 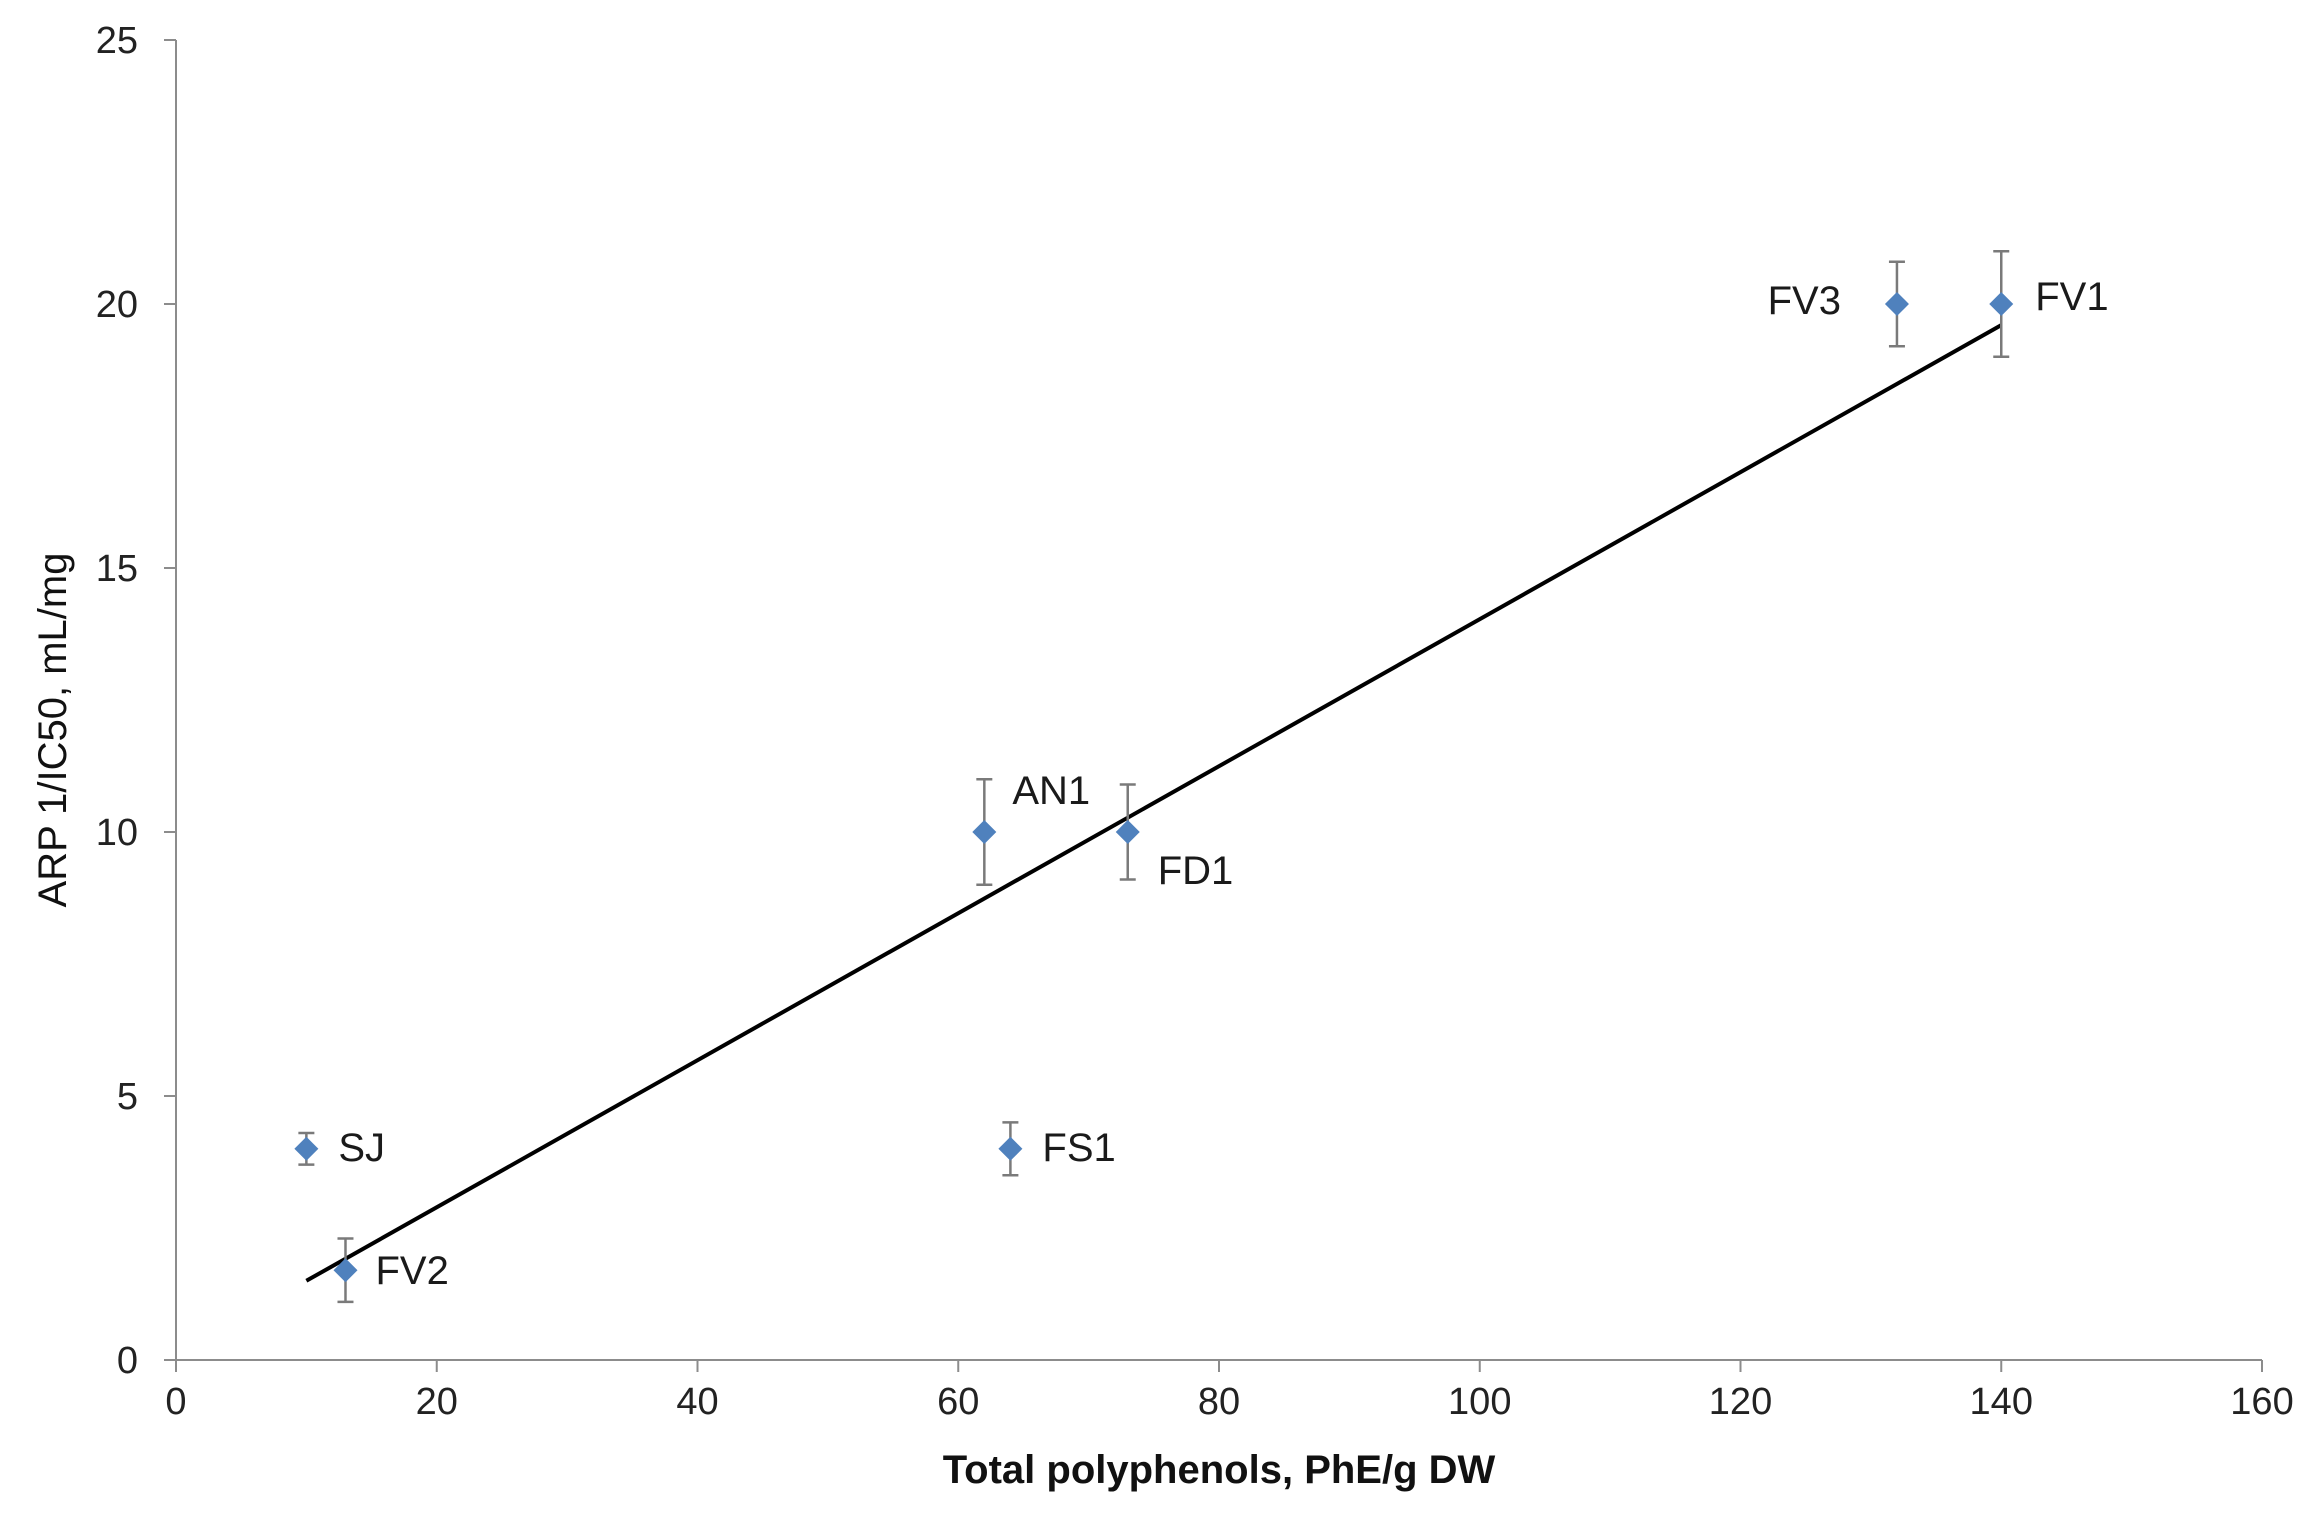 What do you see at coordinates (175, 1402) in the screenshot?
I see `x-tick-label: 0` at bounding box center [175, 1402].